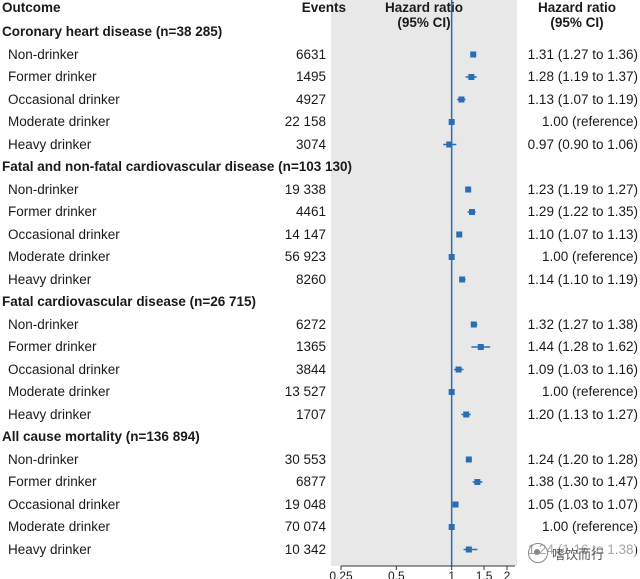 Image resolution: width=640 pixels, height=579 pixels. Describe the element at coordinates (305, 189) in the screenshot. I see `row-events: 19 338` at that location.